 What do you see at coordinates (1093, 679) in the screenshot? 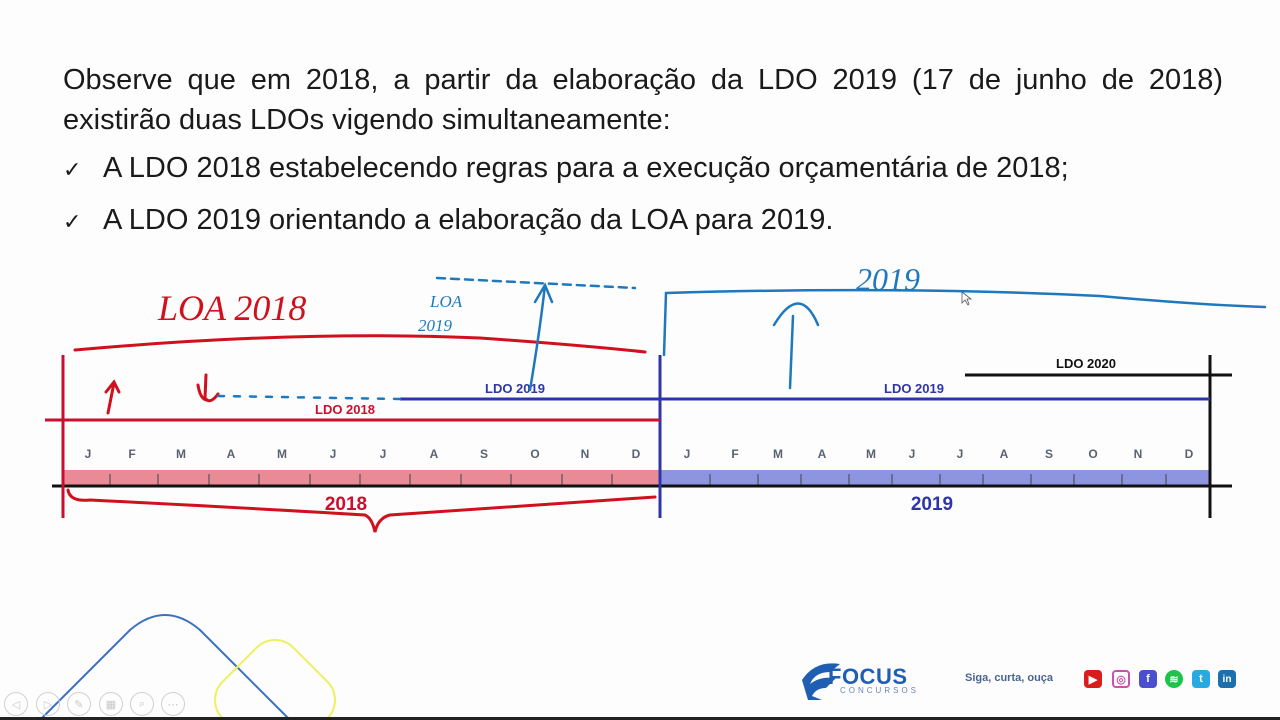
I see `youtube-icon: ▶` at bounding box center [1093, 679].